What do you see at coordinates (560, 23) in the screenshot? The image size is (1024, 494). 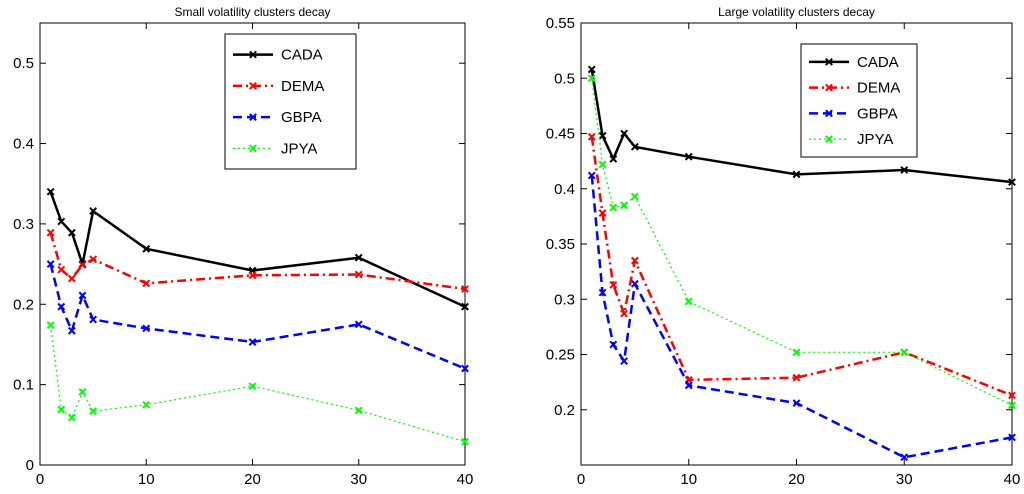 I see `y-tick-label: 0.55` at bounding box center [560, 23].